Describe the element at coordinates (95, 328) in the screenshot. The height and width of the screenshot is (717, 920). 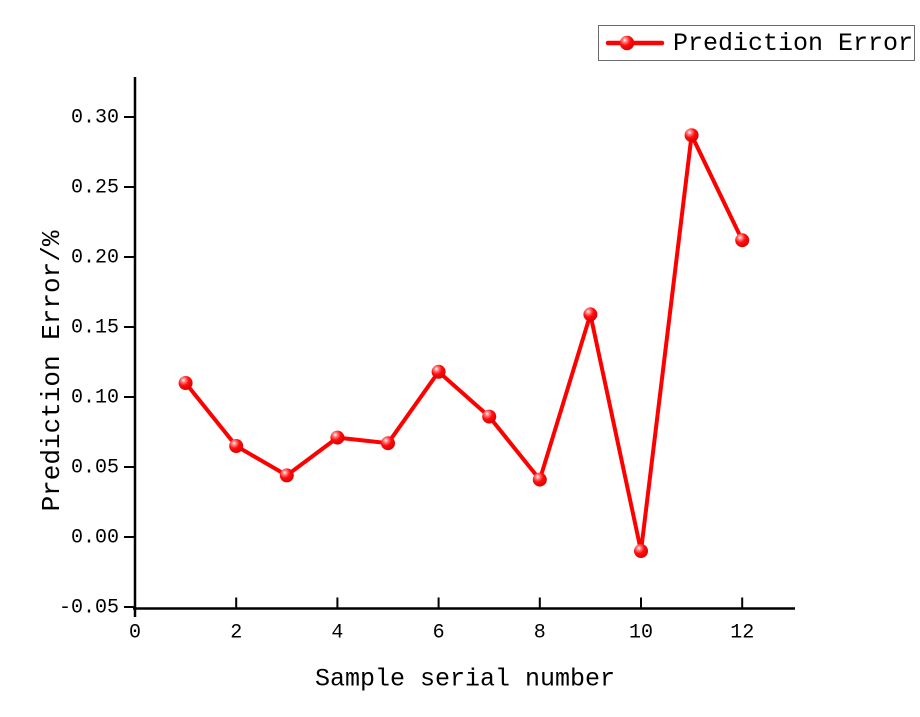
I see `y-tick-label: 0.15` at that location.